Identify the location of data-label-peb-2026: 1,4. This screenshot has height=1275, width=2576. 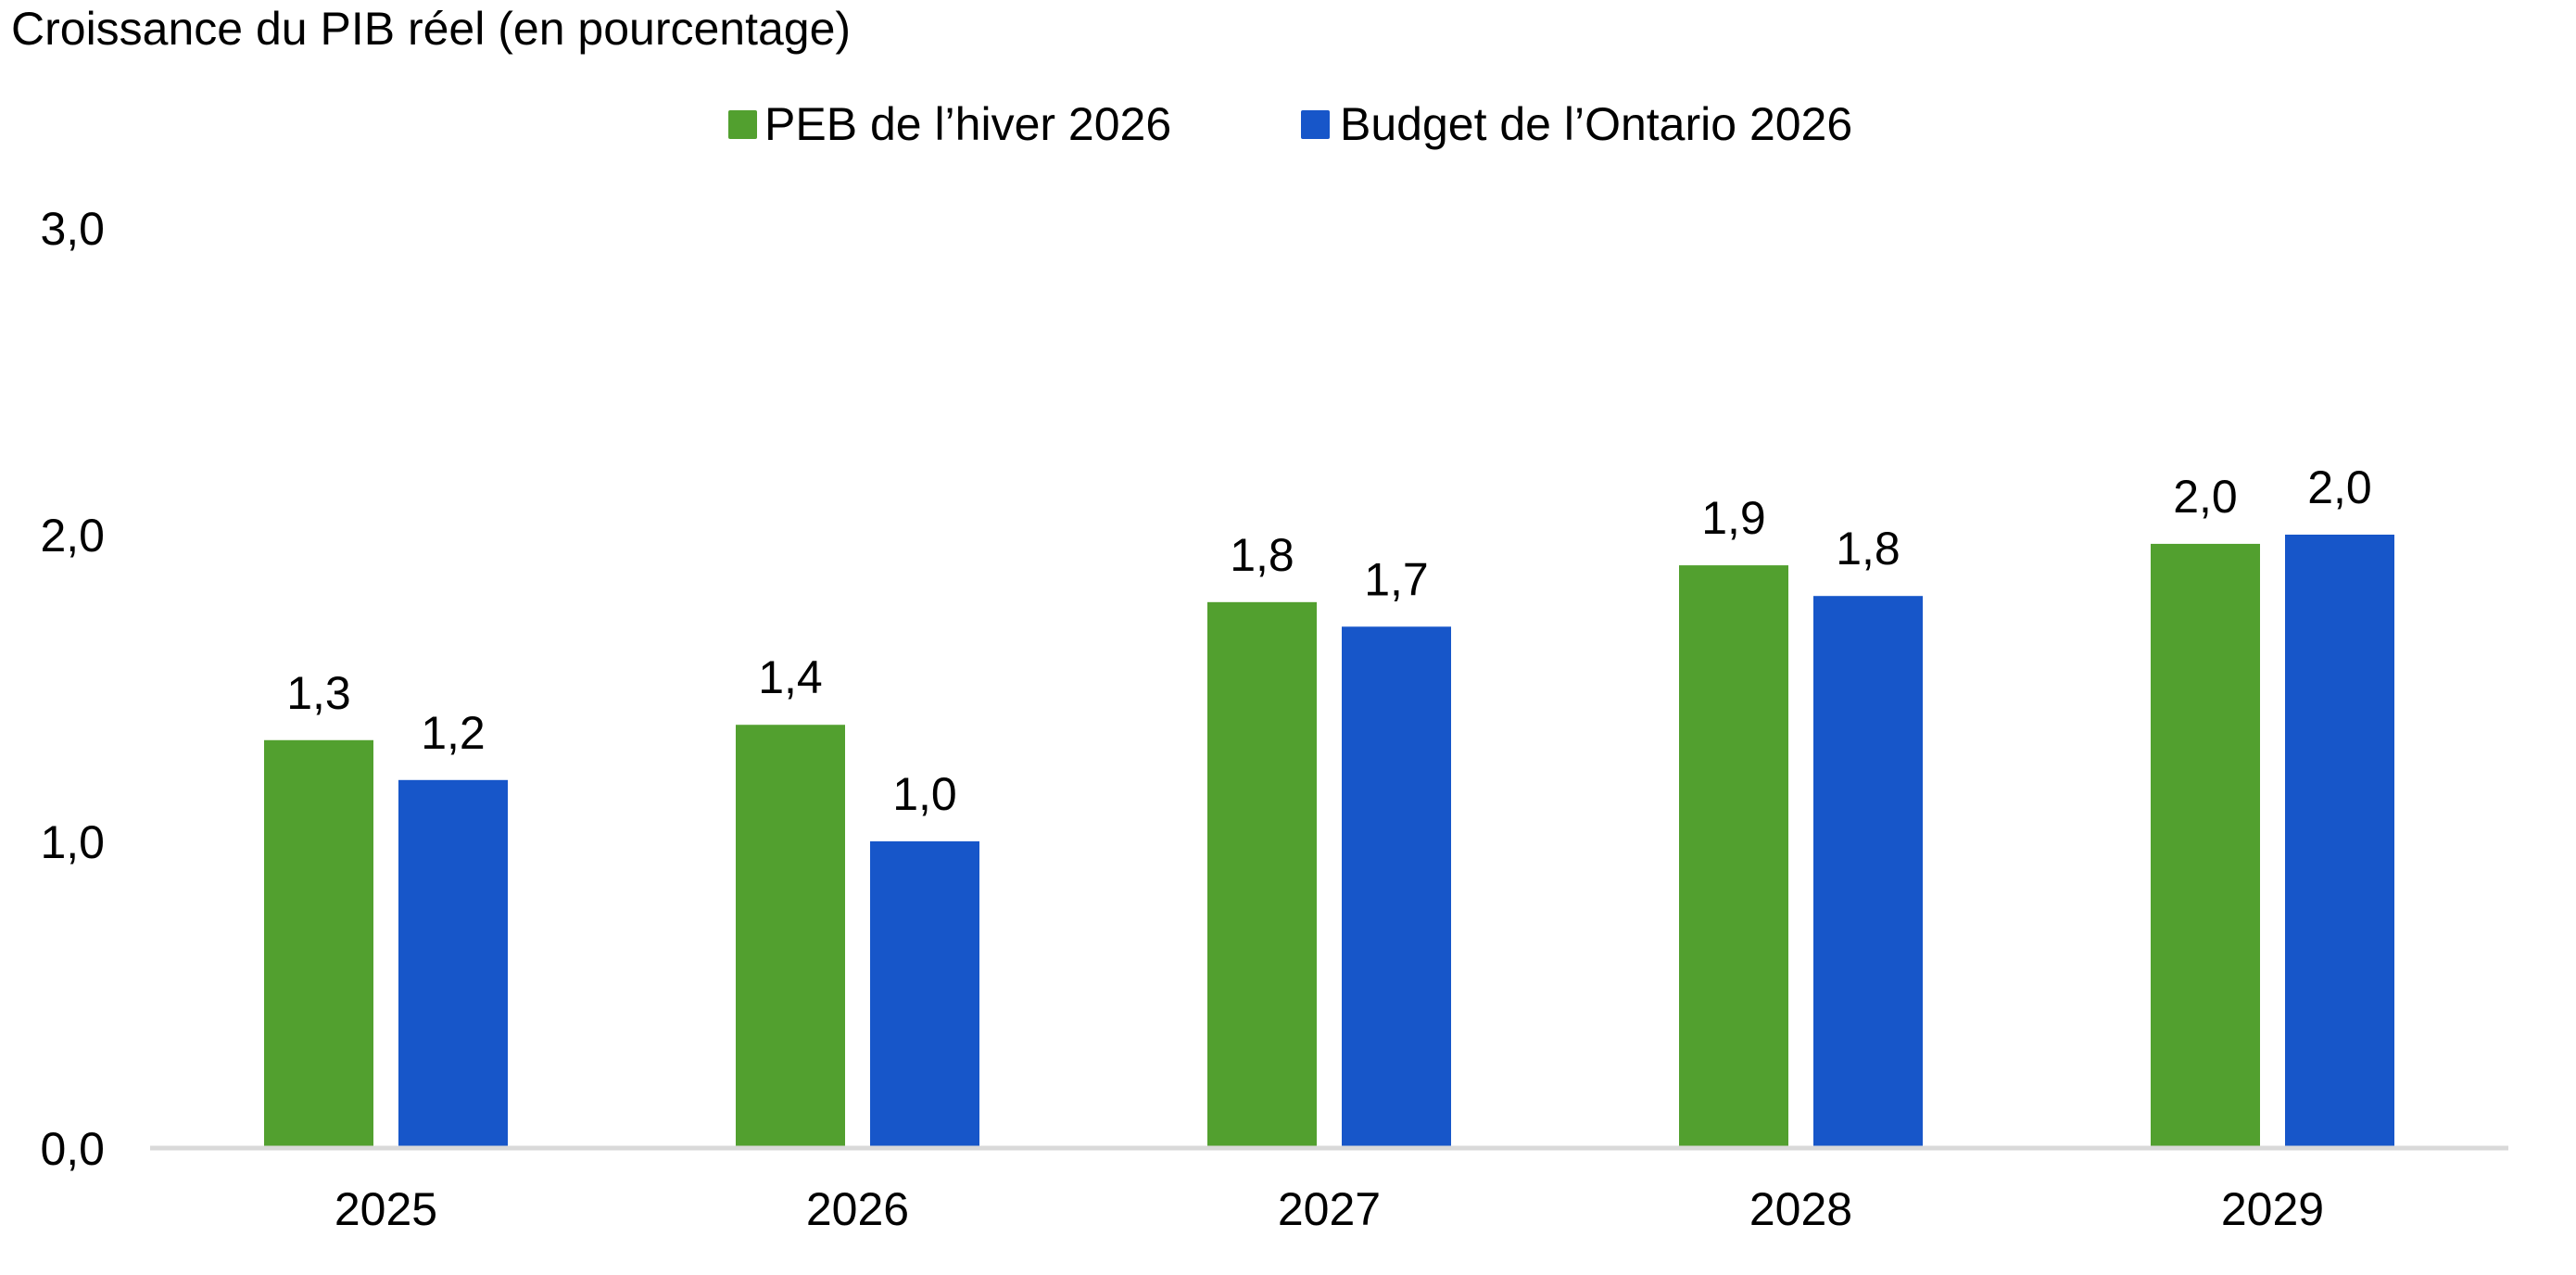
(791, 677).